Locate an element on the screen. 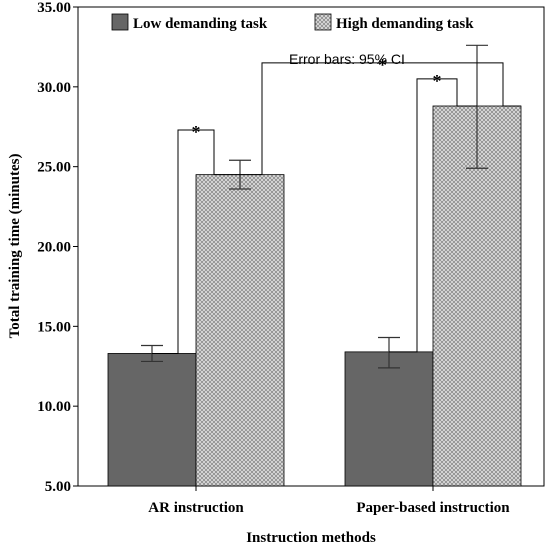 The width and height of the screenshot is (550, 549). x-axis-label: Instruction methods is located at coordinates (311, 538).